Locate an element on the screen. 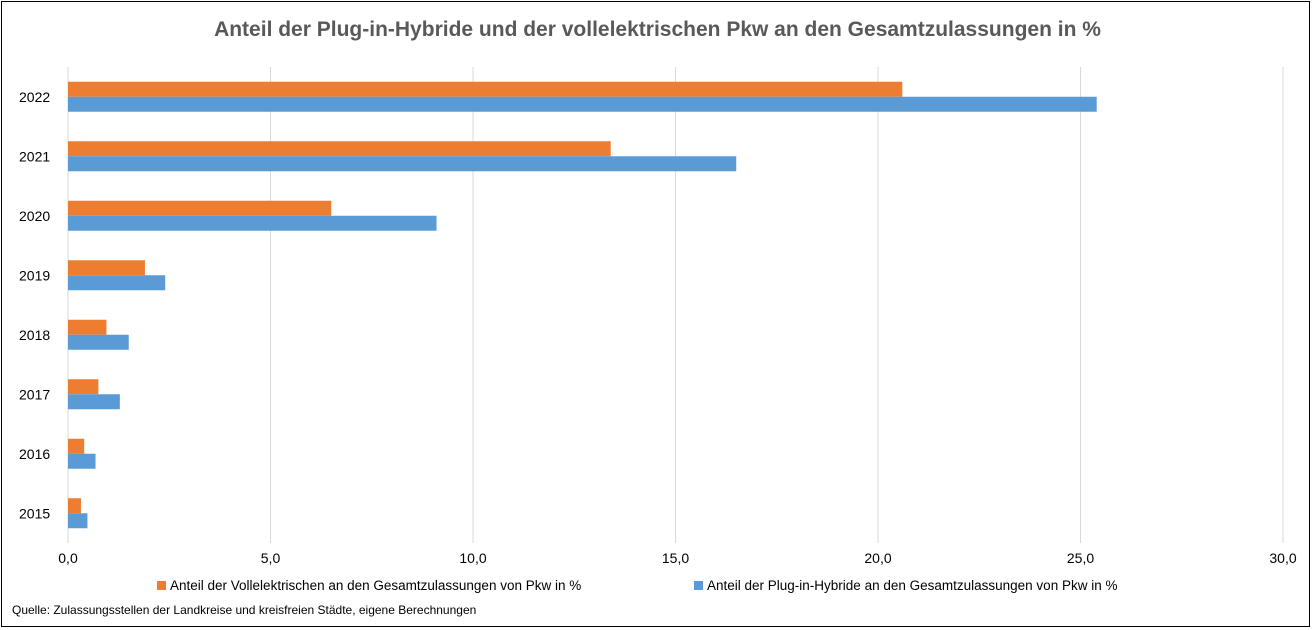 The height and width of the screenshot is (630, 1313). y-tick-label: 2016 is located at coordinates (34, 454).